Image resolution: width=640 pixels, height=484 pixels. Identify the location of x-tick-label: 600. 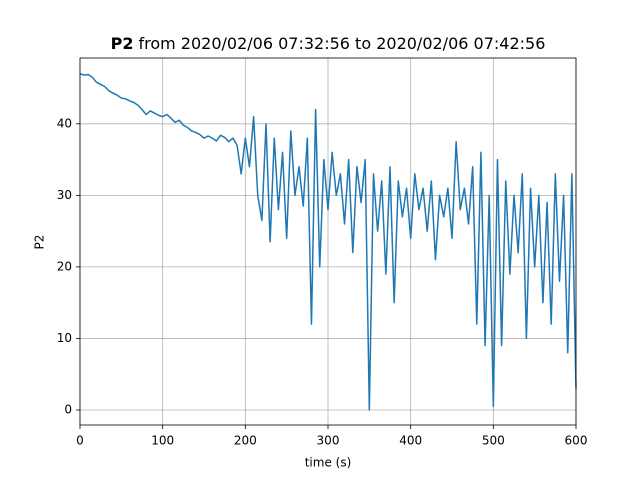
(576, 441).